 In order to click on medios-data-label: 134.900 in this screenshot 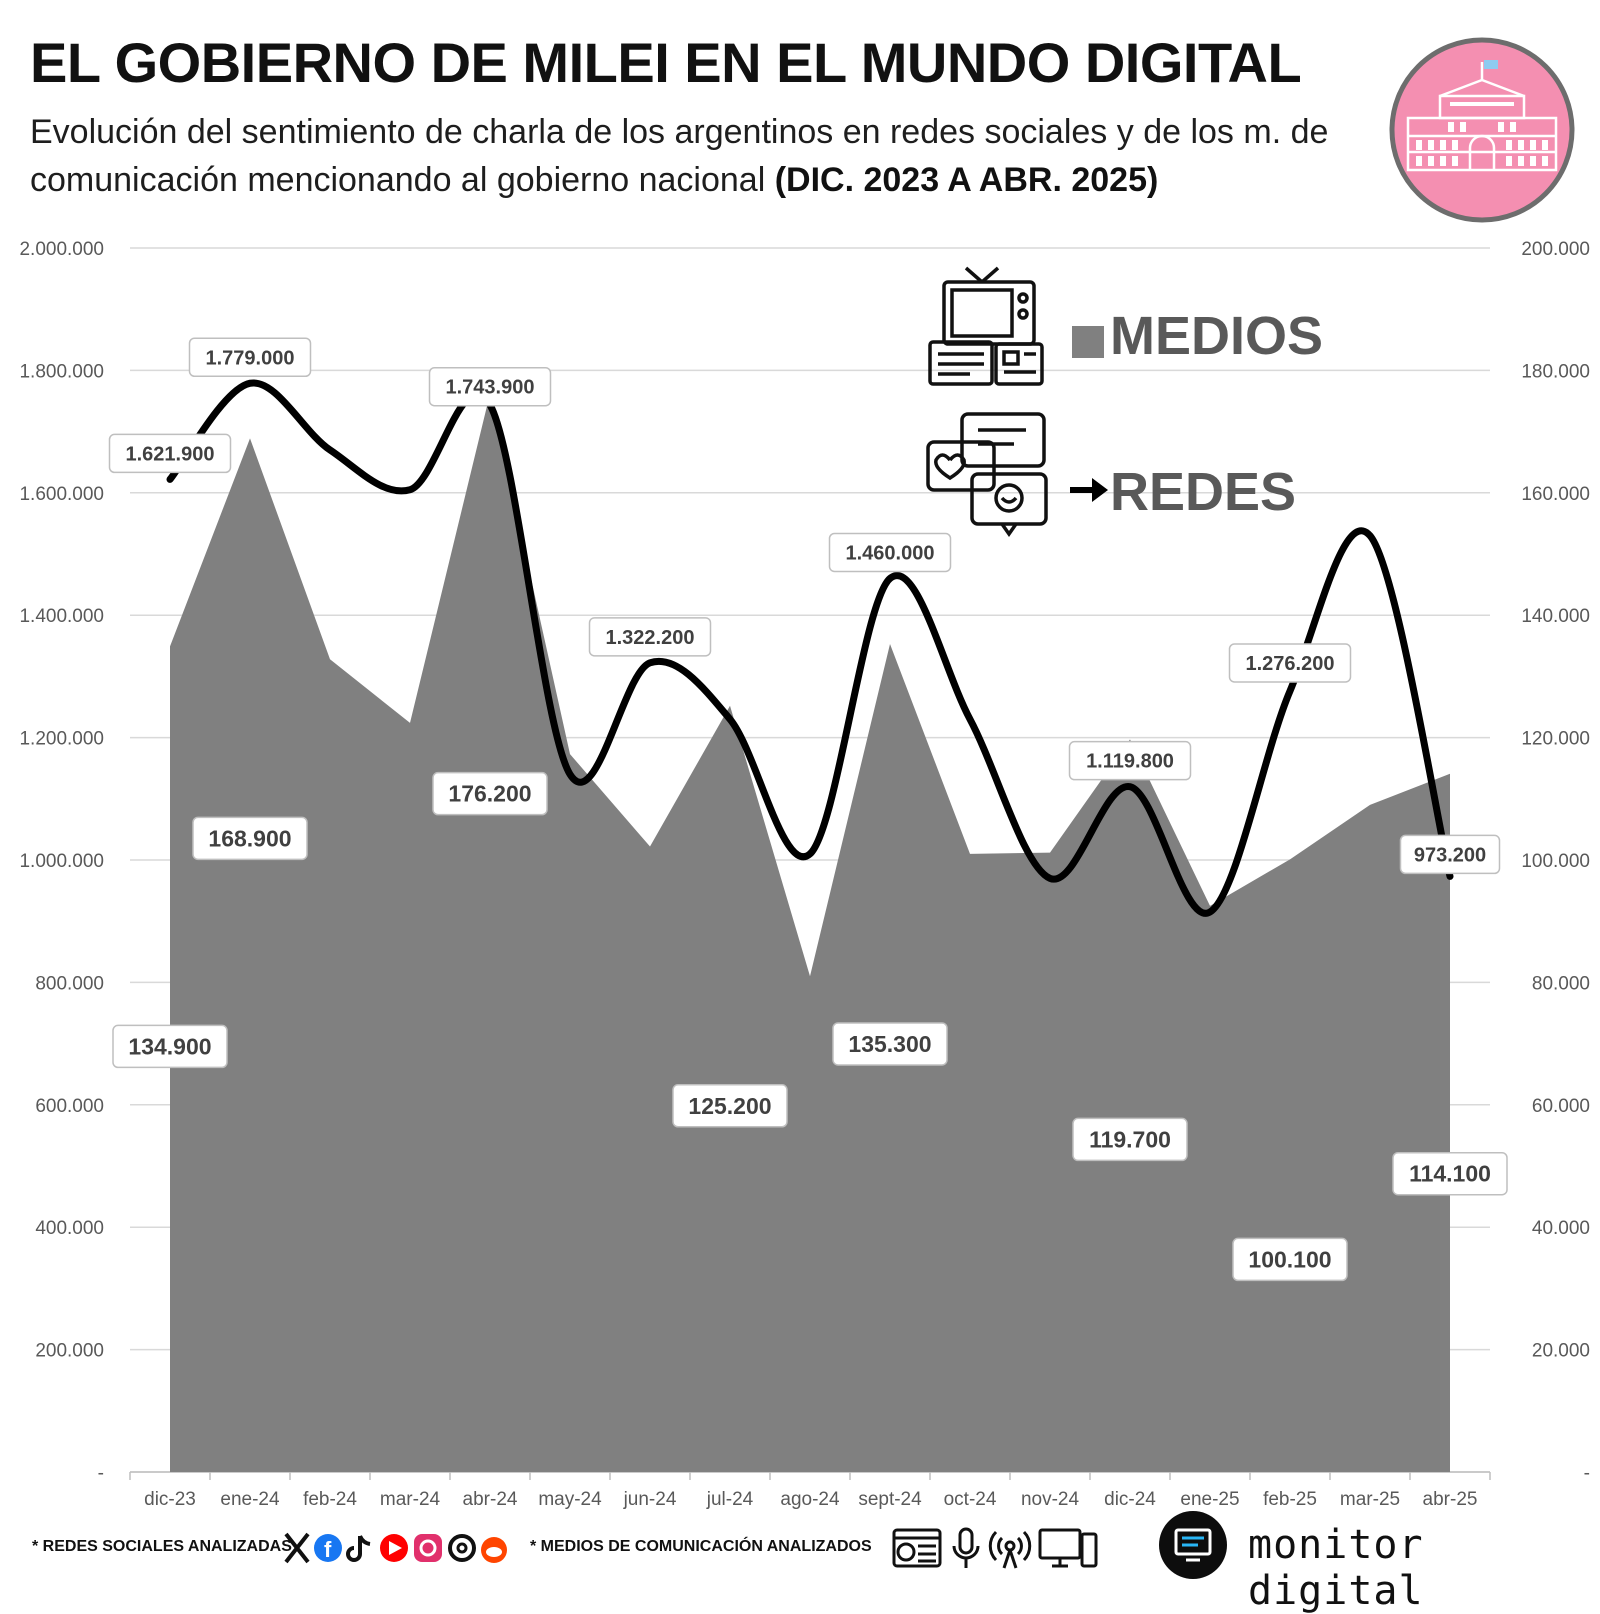, I will do `click(170, 1046)`.